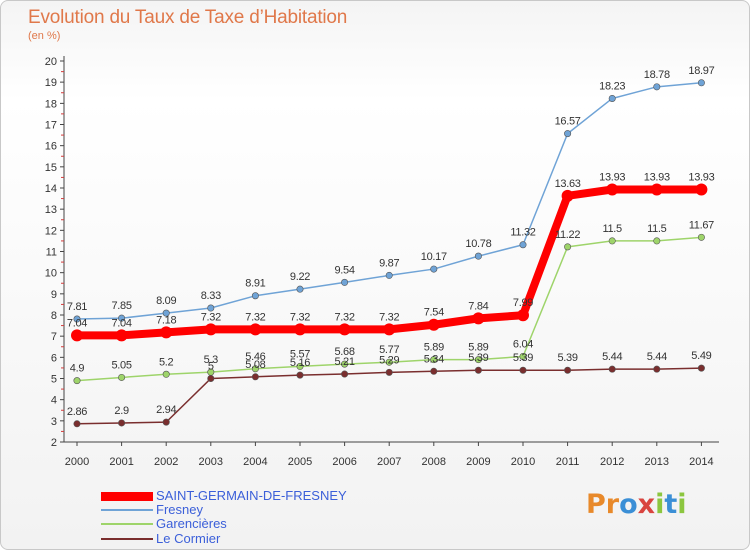  What do you see at coordinates (51, 210) in the screenshot?
I see `y-tick-label: 13` at bounding box center [51, 210].